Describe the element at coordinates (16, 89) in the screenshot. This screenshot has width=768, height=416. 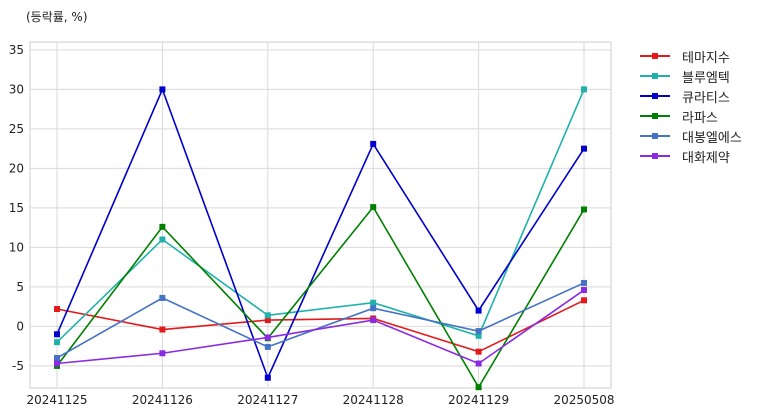
I see `y-tick-label: 30` at that location.